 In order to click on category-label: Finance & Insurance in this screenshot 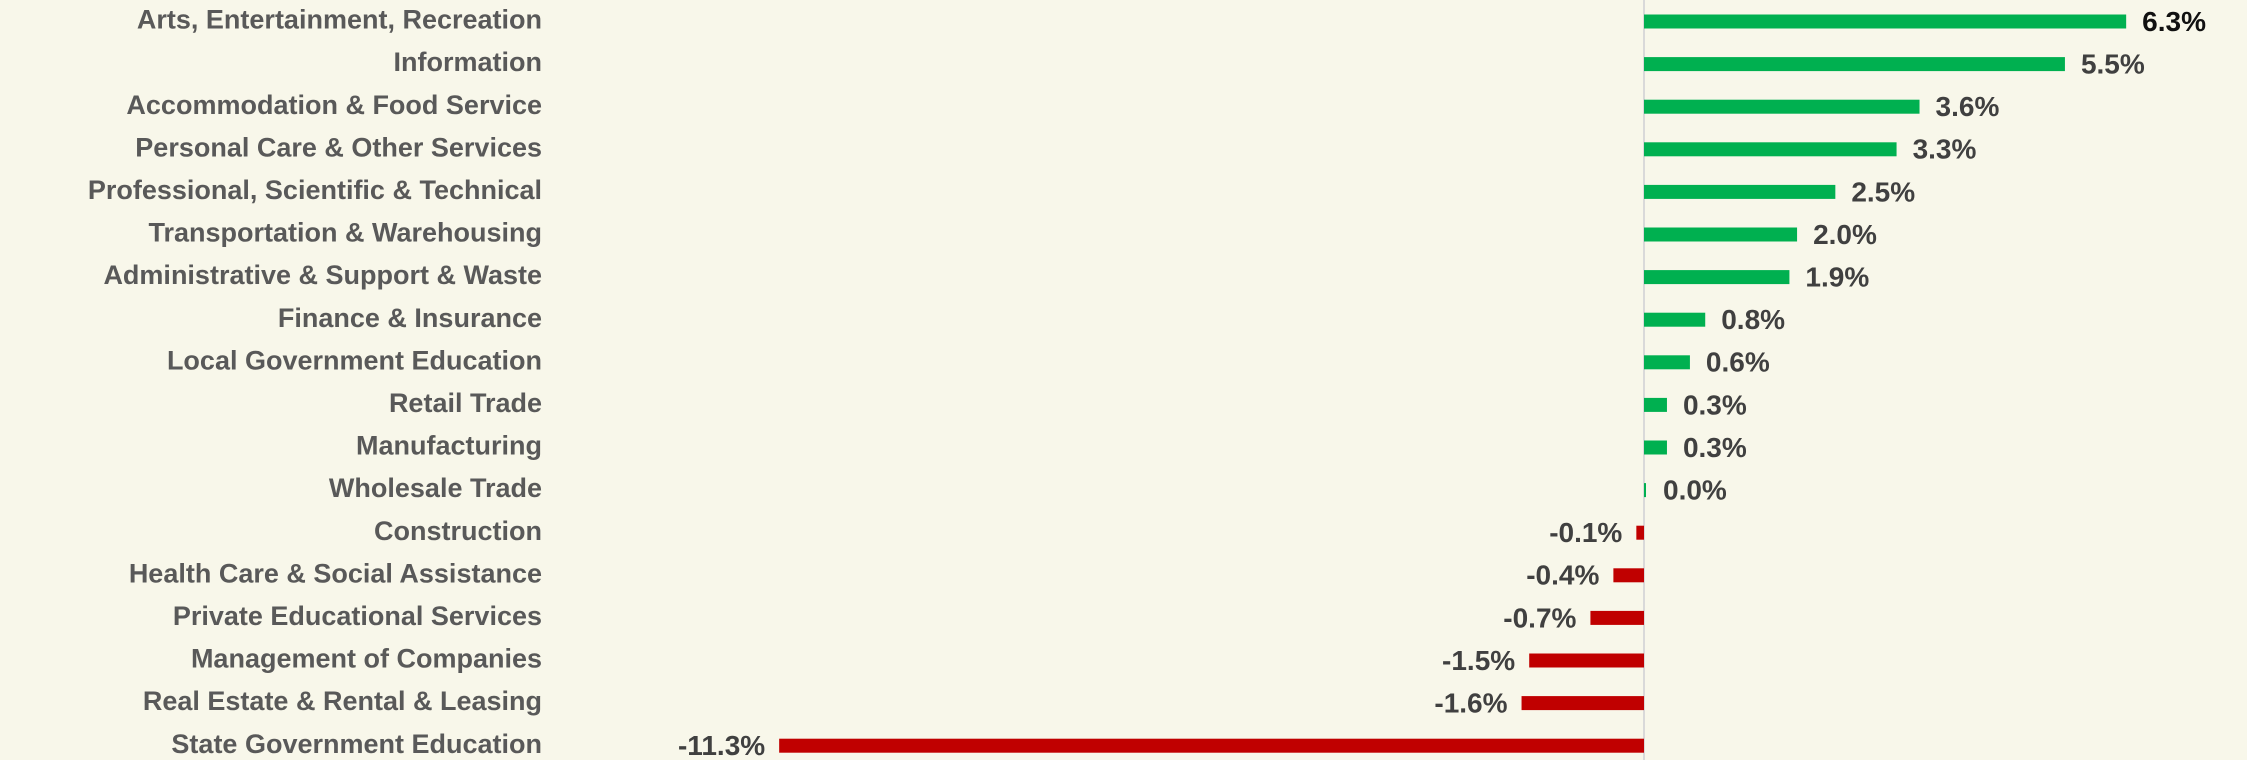, I will do `click(410, 318)`.